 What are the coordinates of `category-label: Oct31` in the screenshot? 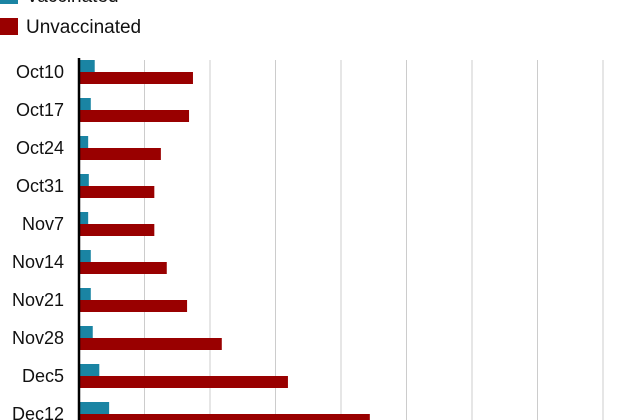 It's located at (40, 186).